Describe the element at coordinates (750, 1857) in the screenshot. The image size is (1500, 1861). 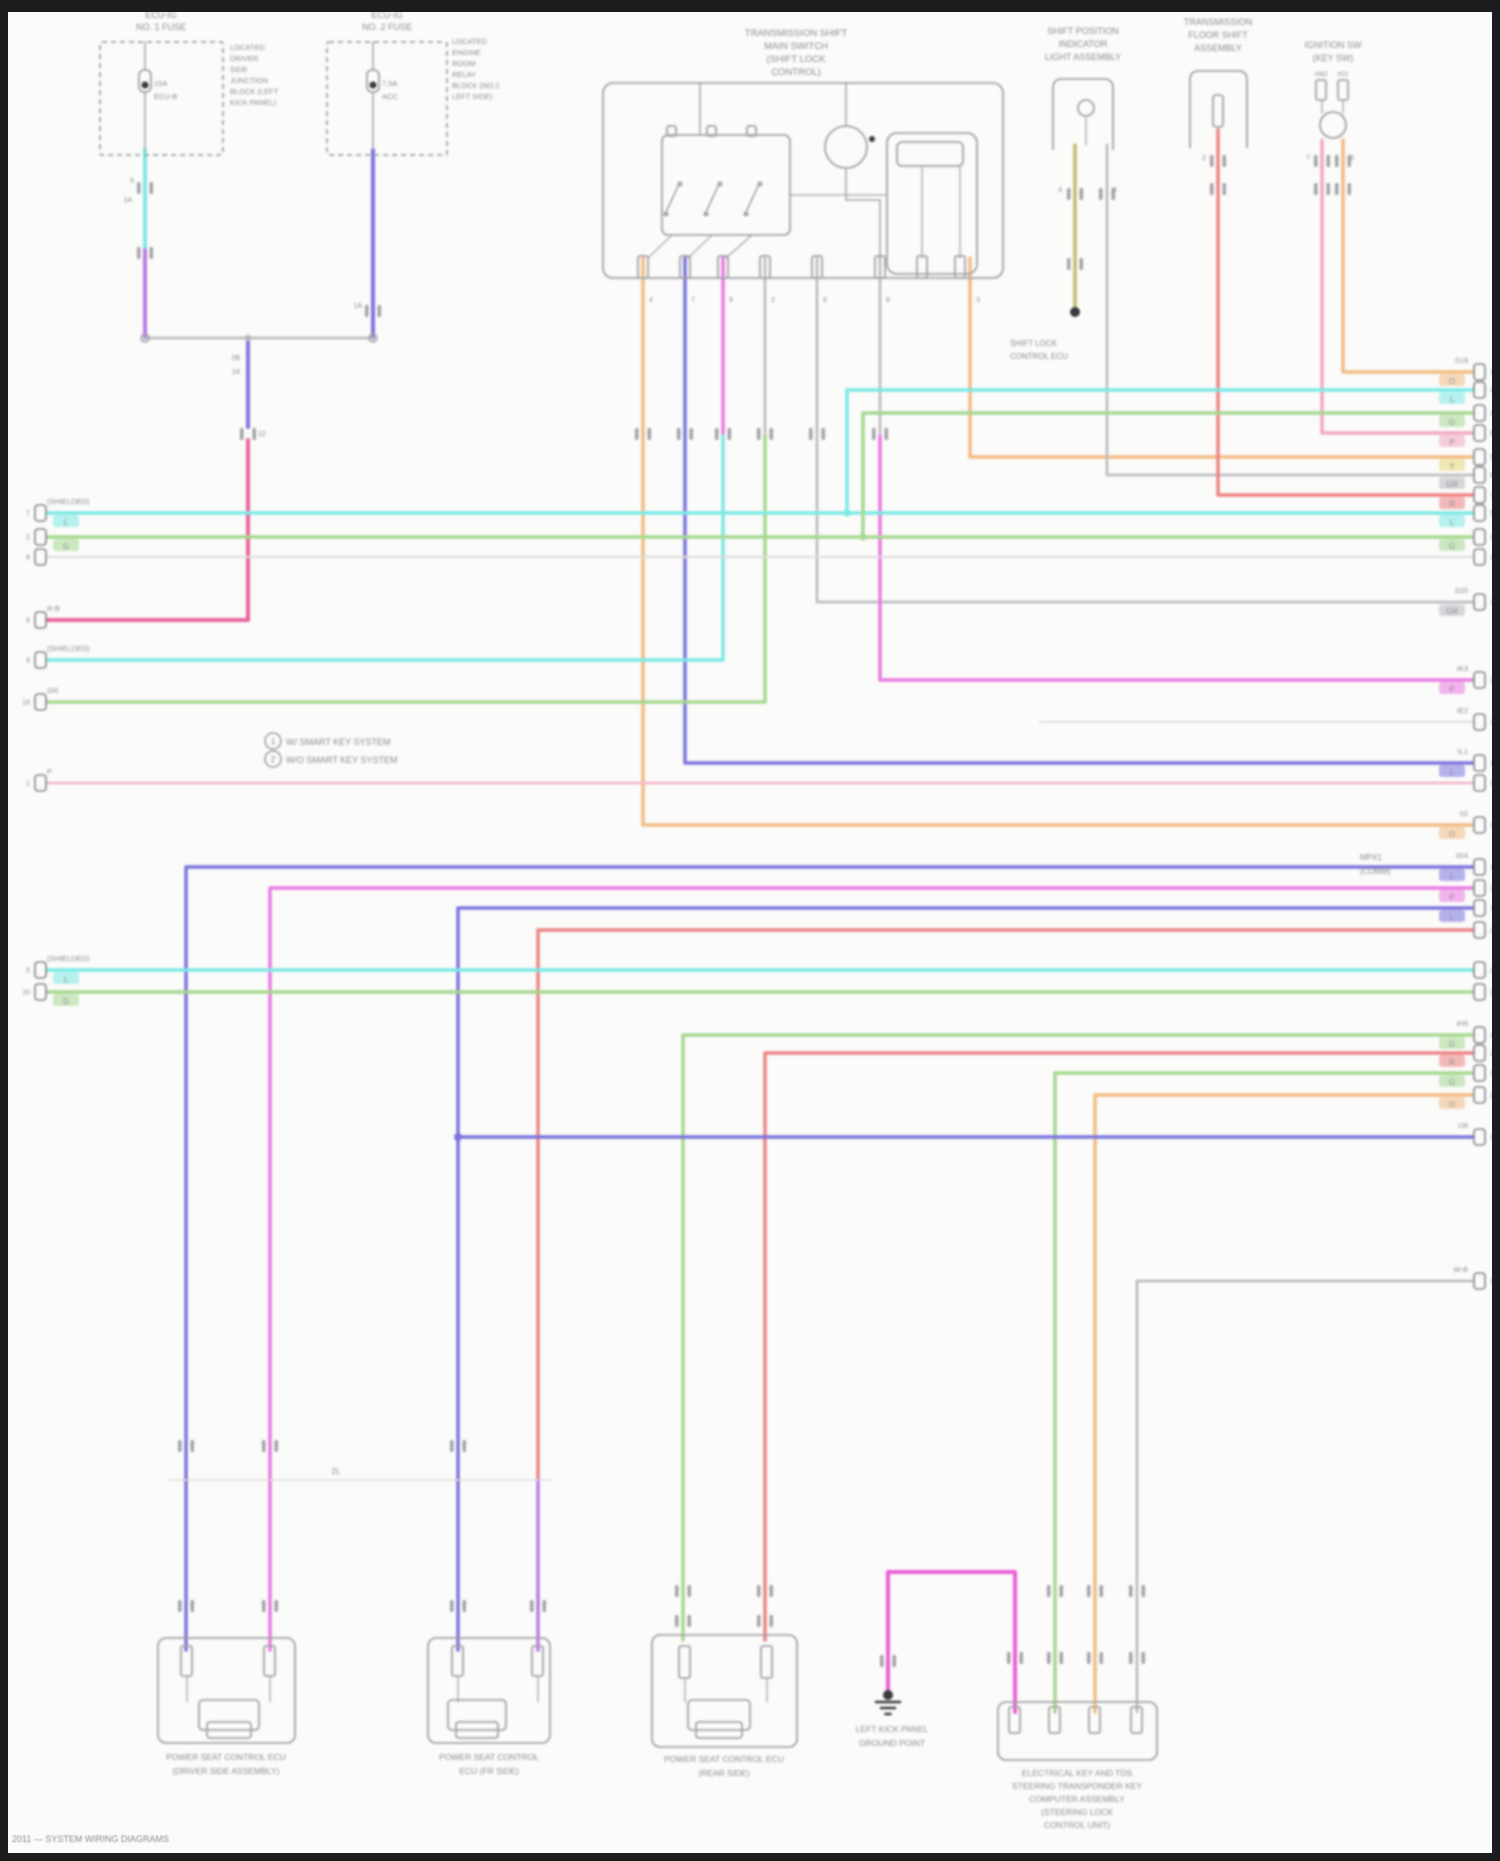
I see `page-border-bottom` at that location.